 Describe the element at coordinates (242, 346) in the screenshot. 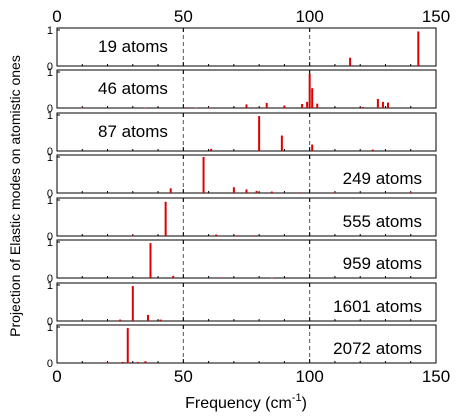

I see `panel-8: 0 1 2072 atoms` at that location.